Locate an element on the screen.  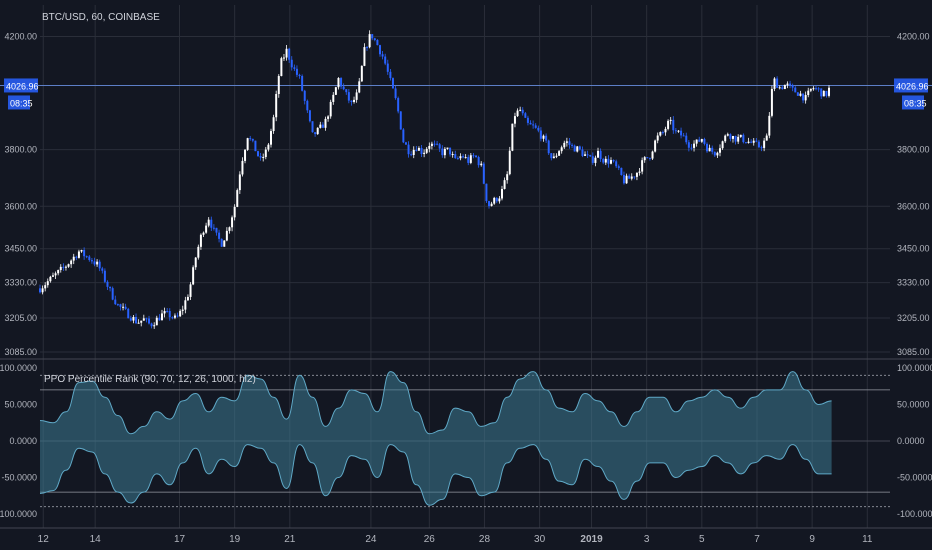
ppo-upper-line is located at coordinates (435, 403).